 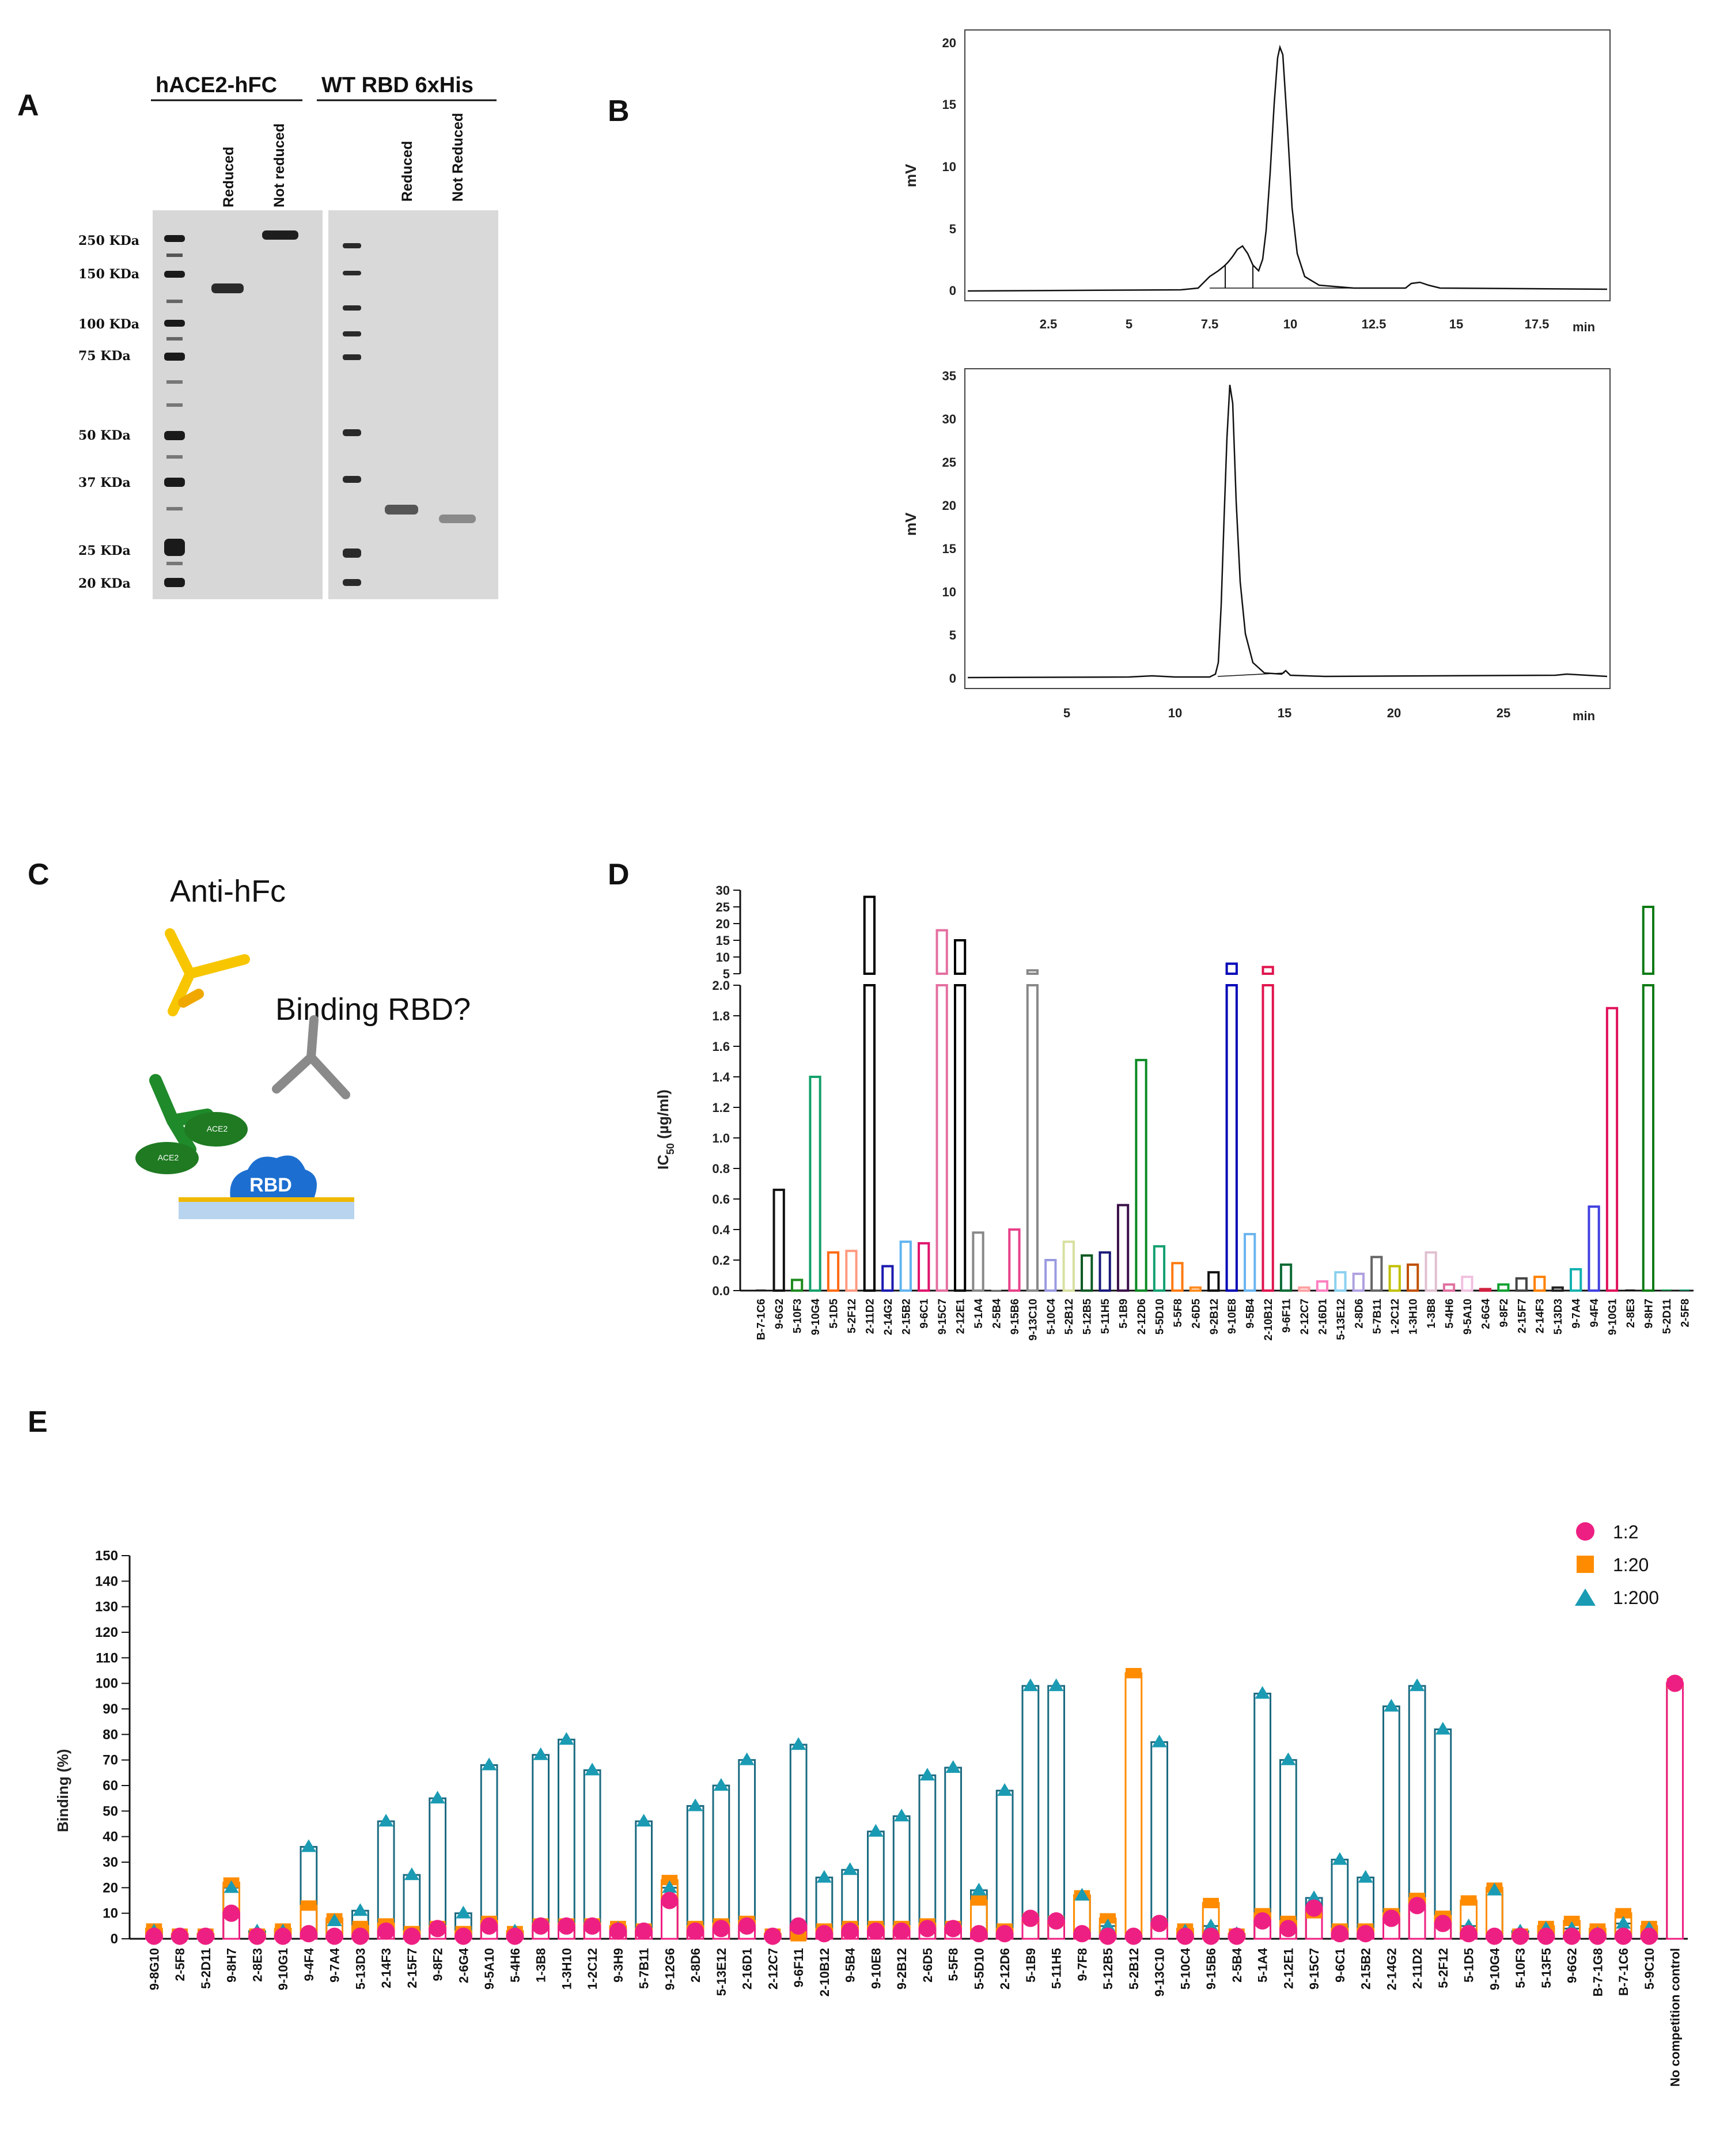 What do you see at coordinates (997, 1314) in the screenshot?
I see `category-label: 2-5B4` at bounding box center [997, 1314].